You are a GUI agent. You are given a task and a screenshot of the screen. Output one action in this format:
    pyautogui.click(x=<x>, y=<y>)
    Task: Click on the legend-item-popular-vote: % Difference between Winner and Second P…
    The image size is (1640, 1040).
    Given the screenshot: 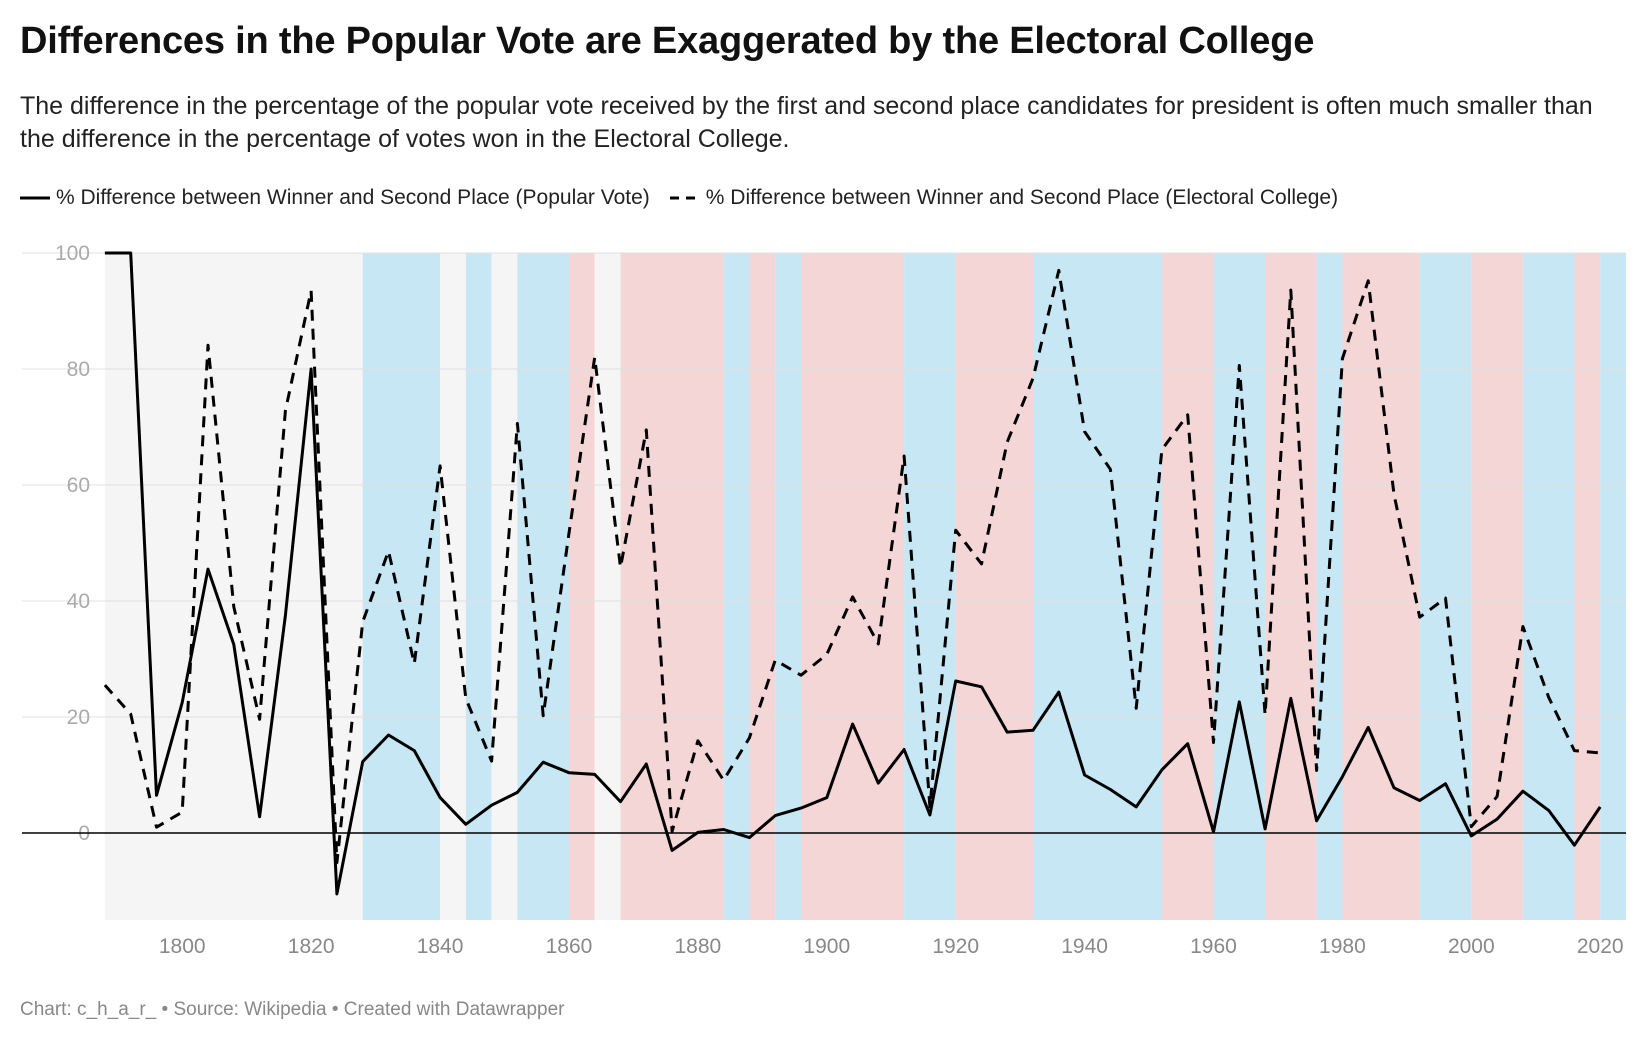 What is the action you would take?
    pyautogui.click(x=335, y=198)
    